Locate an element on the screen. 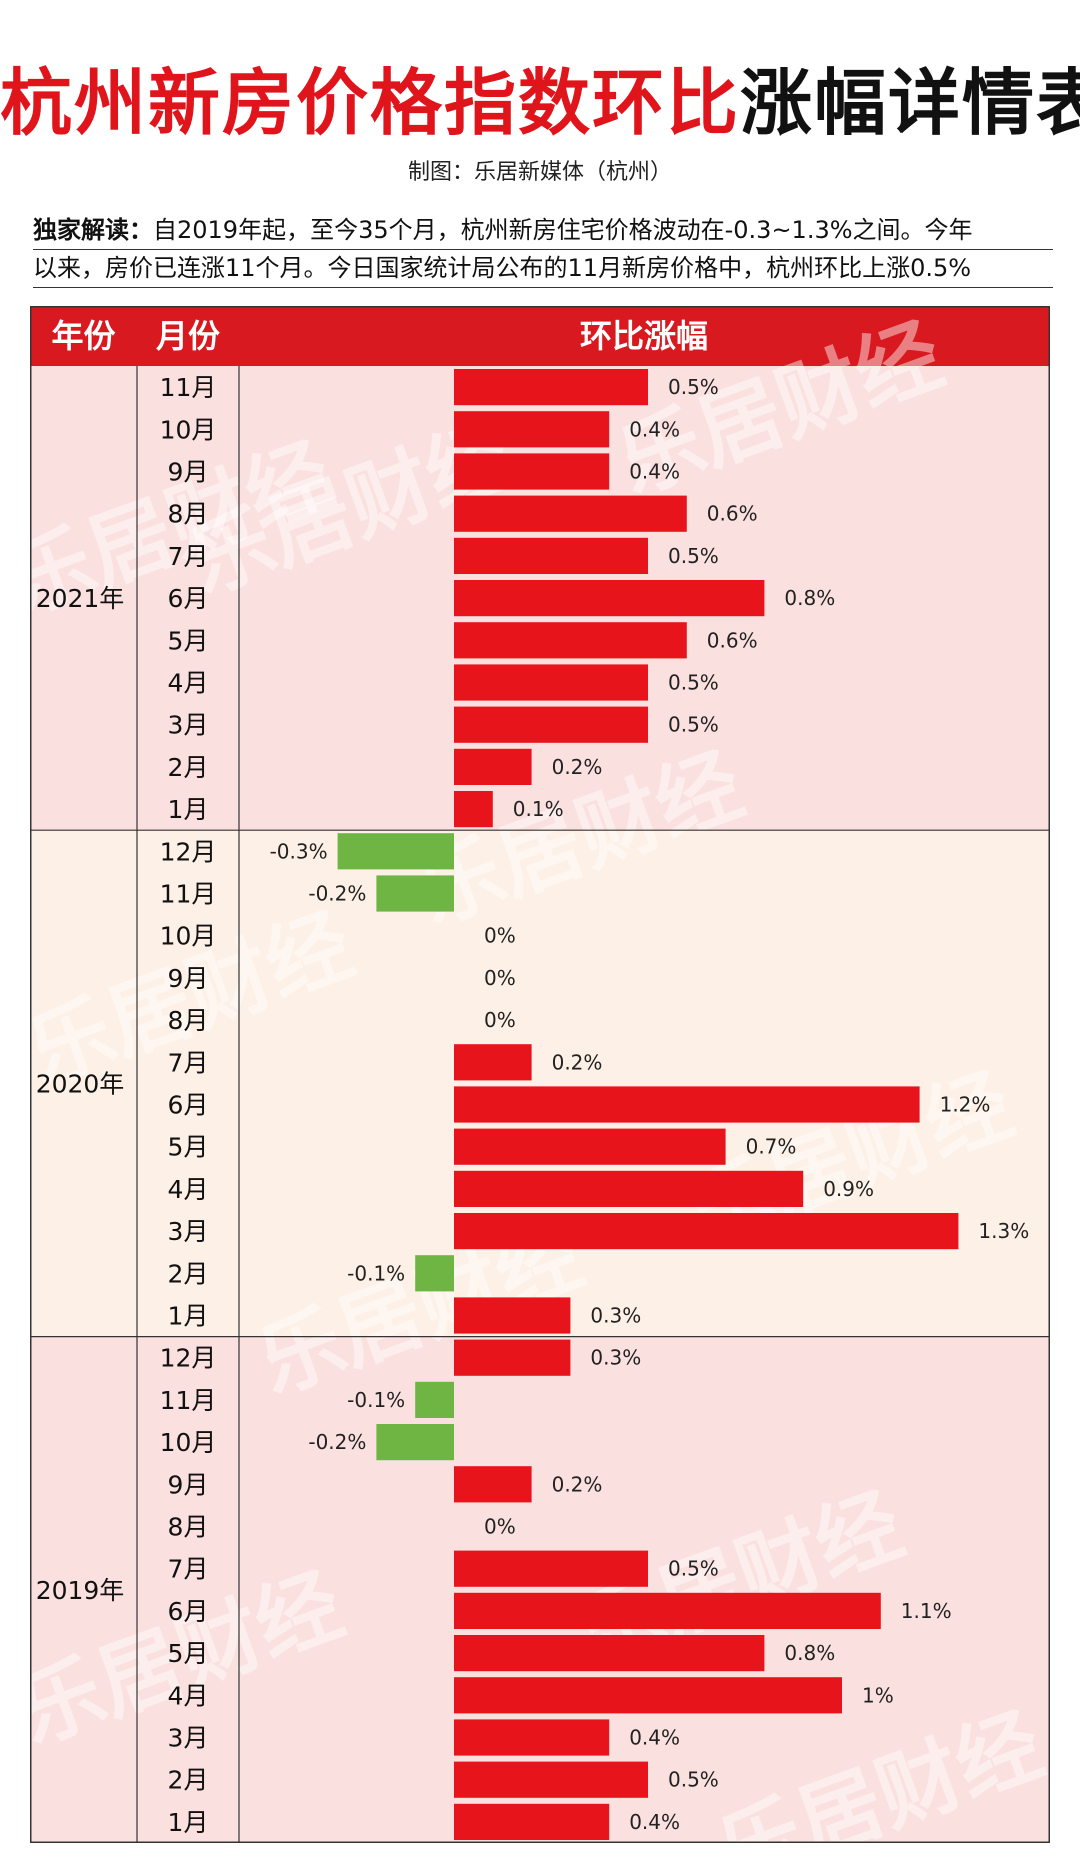  data-label: -0.3% is located at coordinates (299, 851).